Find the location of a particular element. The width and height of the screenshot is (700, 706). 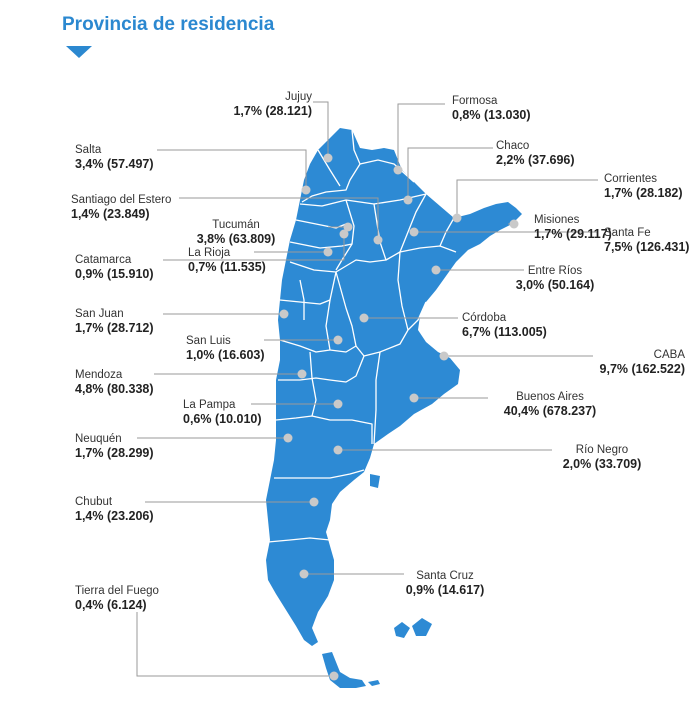

label-san-luis: San Luis 1,0% (16.603) is located at coordinates (225, 348).